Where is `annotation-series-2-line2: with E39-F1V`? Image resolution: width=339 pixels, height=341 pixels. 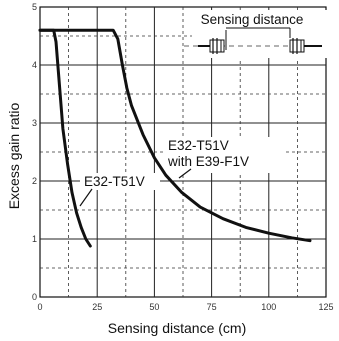 annotation-series-2-line2: with E39-F1V is located at coordinates (208, 161).